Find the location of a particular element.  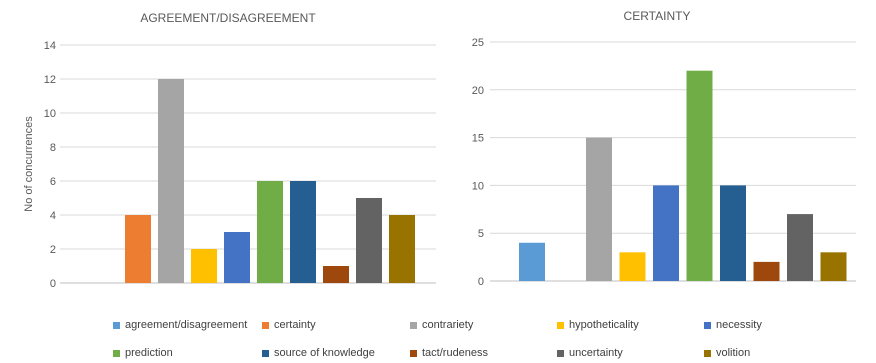

y-tick-label: 15 is located at coordinates (478, 139).